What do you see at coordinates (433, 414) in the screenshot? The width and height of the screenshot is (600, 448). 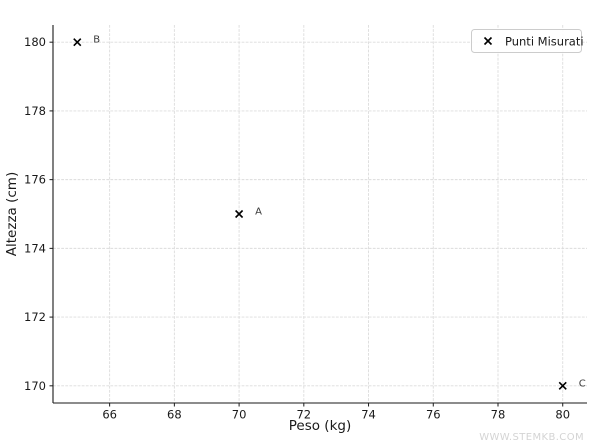 I see `x-tick-label: 76` at bounding box center [433, 414].